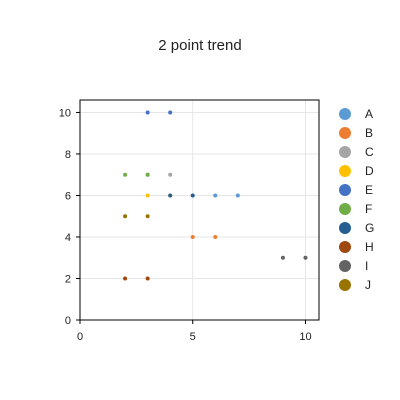 Image resolution: width=400 pixels, height=400 pixels. Describe the element at coordinates (369, 247) in the screenshot. I see `legend-label-H: H` at that location.